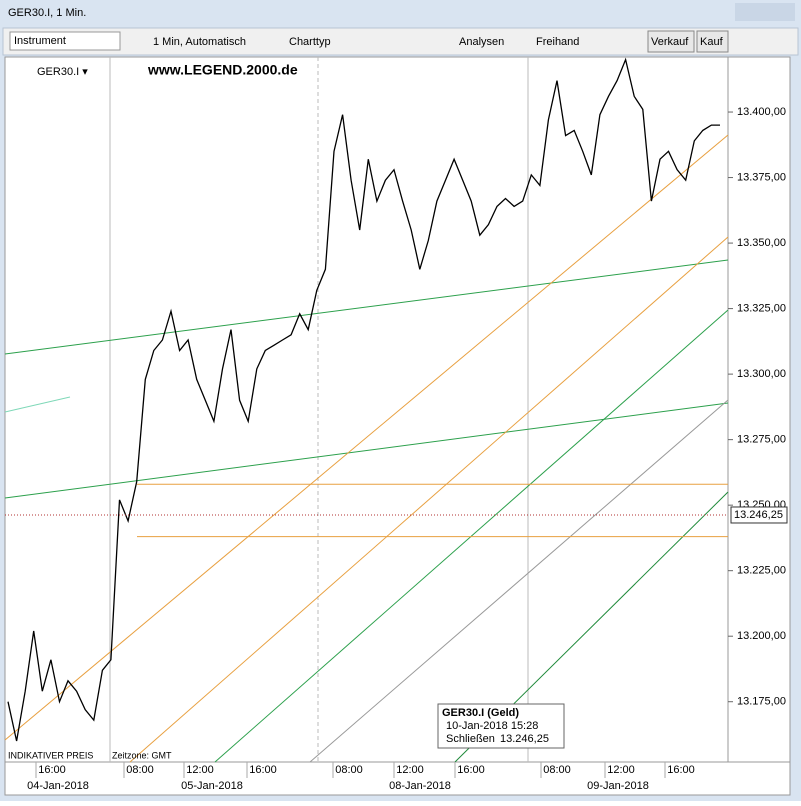  I want to click on y-tick-label: 13.300,00, so click(761, 374).